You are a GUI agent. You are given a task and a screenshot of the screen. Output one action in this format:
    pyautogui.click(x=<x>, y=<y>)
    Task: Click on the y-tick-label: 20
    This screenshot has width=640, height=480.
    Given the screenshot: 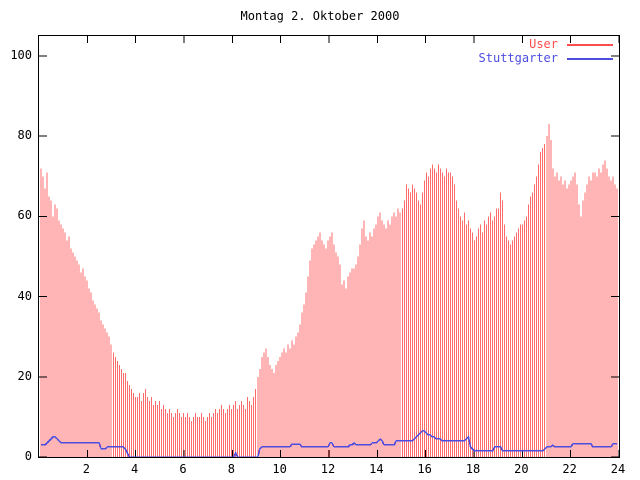 What is the action you would take?
    pyautogui.click(x=24, y=375)
    